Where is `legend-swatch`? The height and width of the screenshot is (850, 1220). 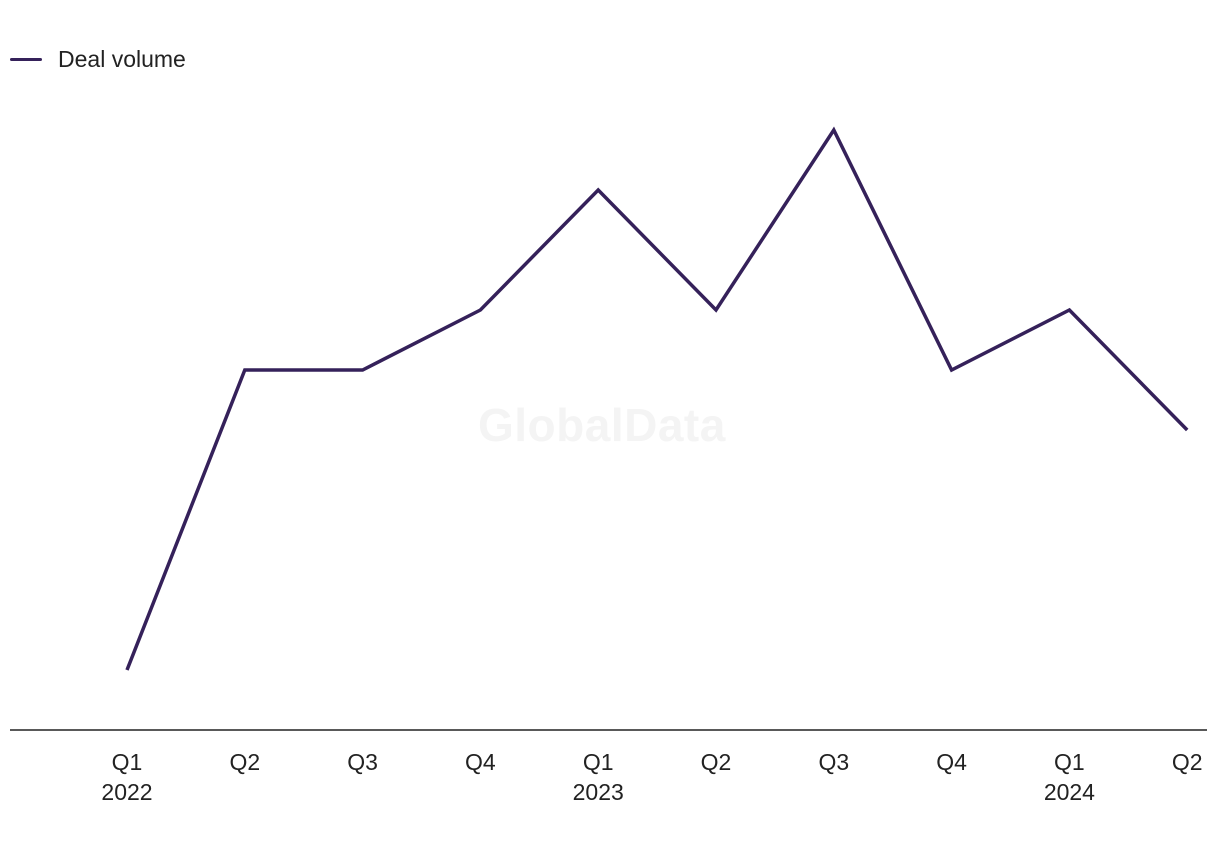 legend-swatch is located at coordinates (26, 59).